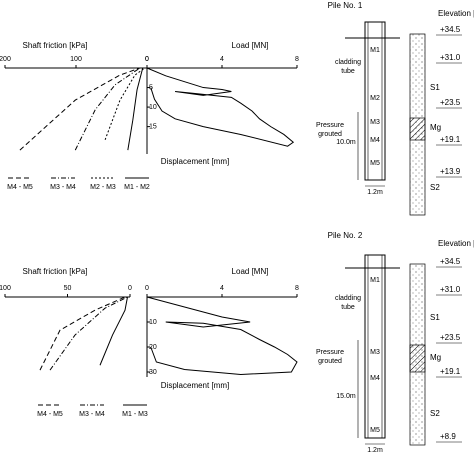  Describe the element at coordinates (68, 288) in the screenshot. I see `x-tick-label: 50` at that location.